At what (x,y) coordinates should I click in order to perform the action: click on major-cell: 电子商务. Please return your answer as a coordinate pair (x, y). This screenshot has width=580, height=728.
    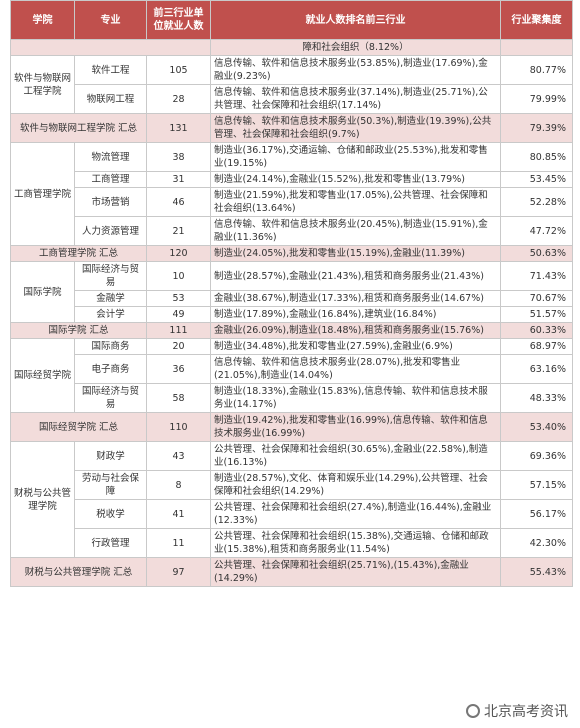
    Looking at the image, I should click on (110, 369).